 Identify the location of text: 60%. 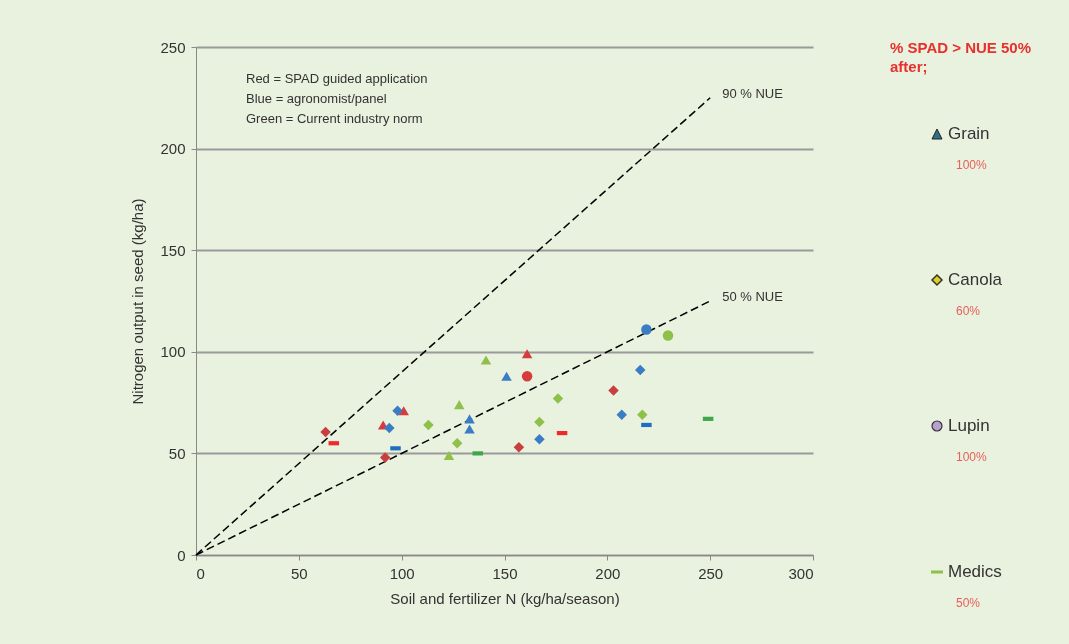
(969, 311).